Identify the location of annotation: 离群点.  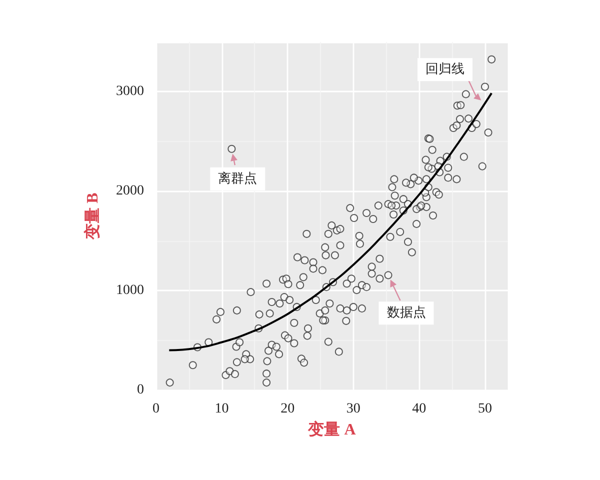
(238, 178).